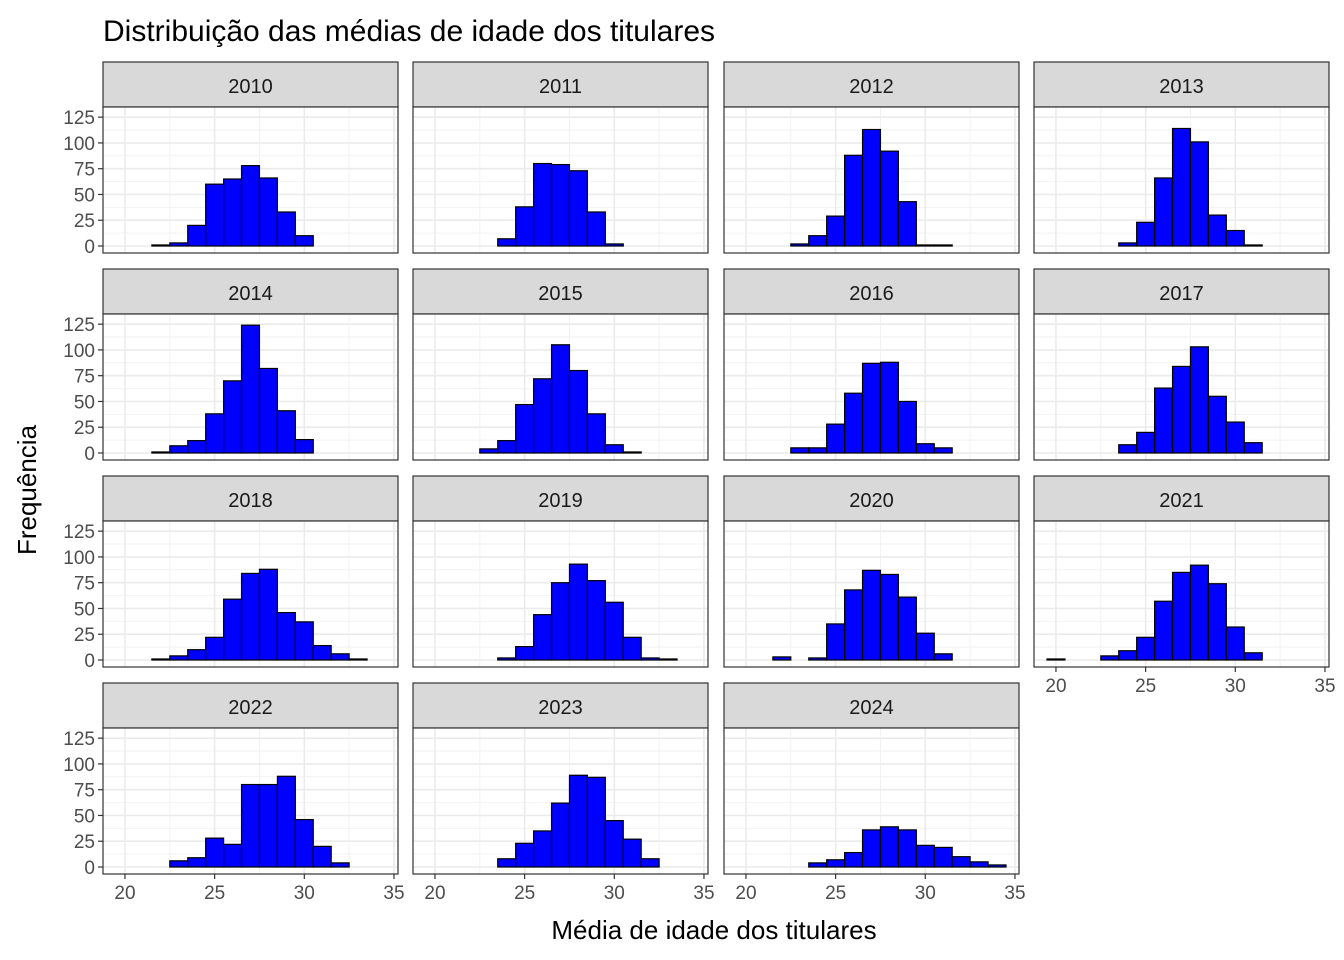  What do you see at coordinates (214, 893) in the screenshot?
I see `x-tick-label: 25` at bounding box center [214, 893].